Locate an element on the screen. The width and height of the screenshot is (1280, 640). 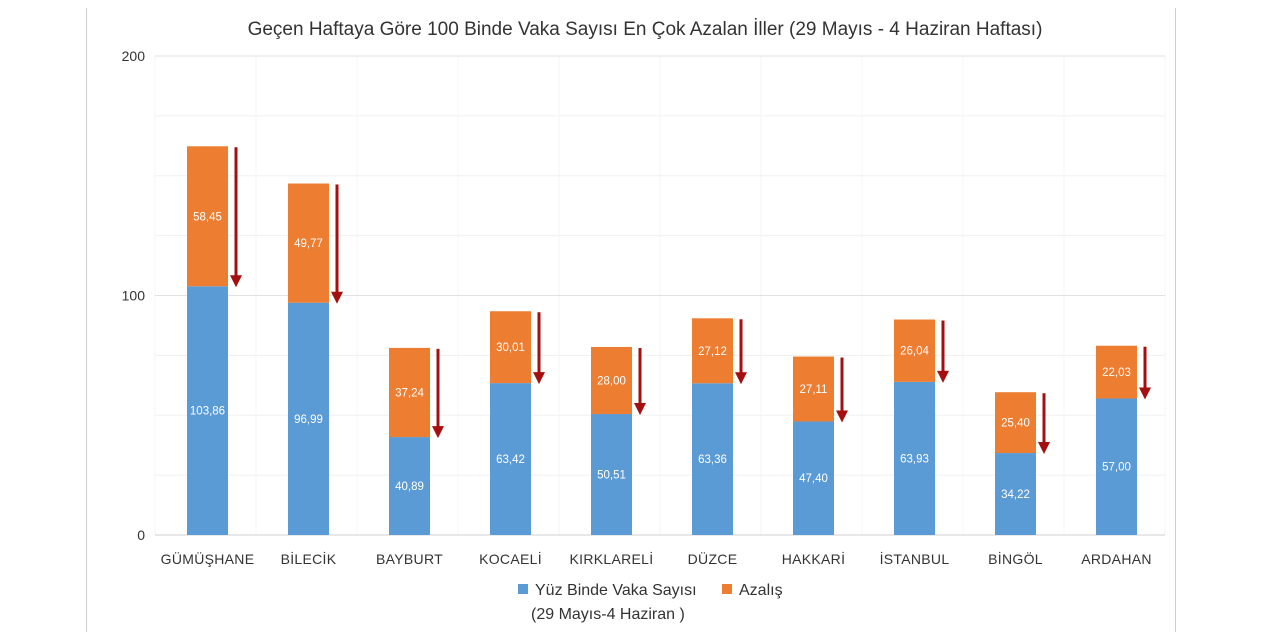
data-label-vaka: 63,93 is located at coordinates (914, 459).